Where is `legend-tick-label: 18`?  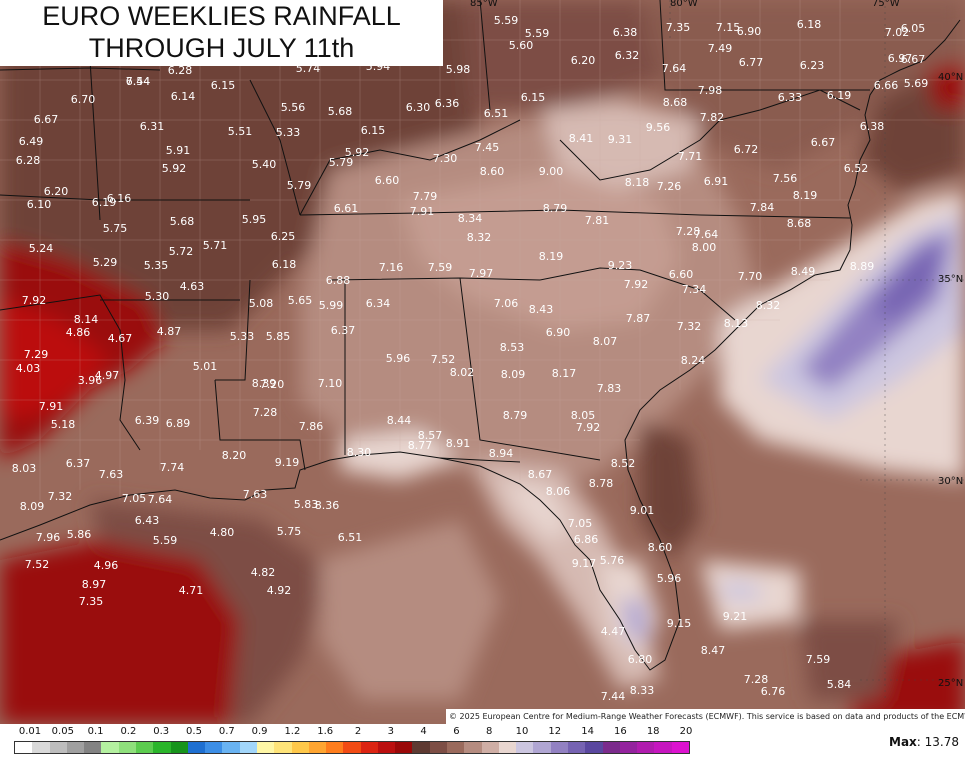
legend-tick-label: 18 is located at coordinates (653, 731).